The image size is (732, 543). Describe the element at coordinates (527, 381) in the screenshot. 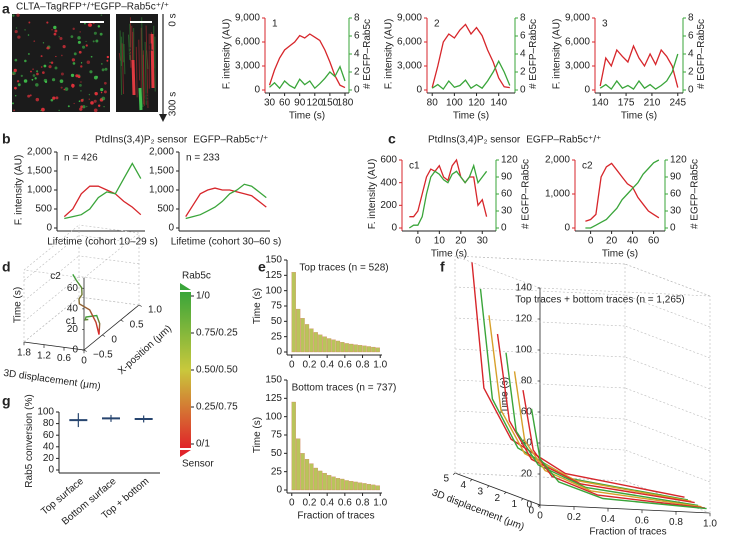

I see `z-tick-label: 80` at that location.